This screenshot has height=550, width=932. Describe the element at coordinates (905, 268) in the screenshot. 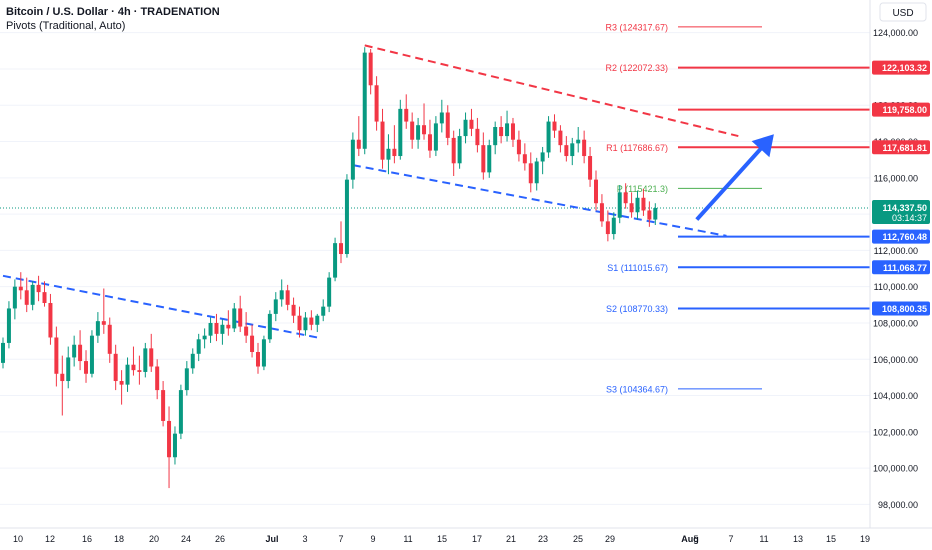

I see `price-tag-text-s1: 111,068.77` at that location.